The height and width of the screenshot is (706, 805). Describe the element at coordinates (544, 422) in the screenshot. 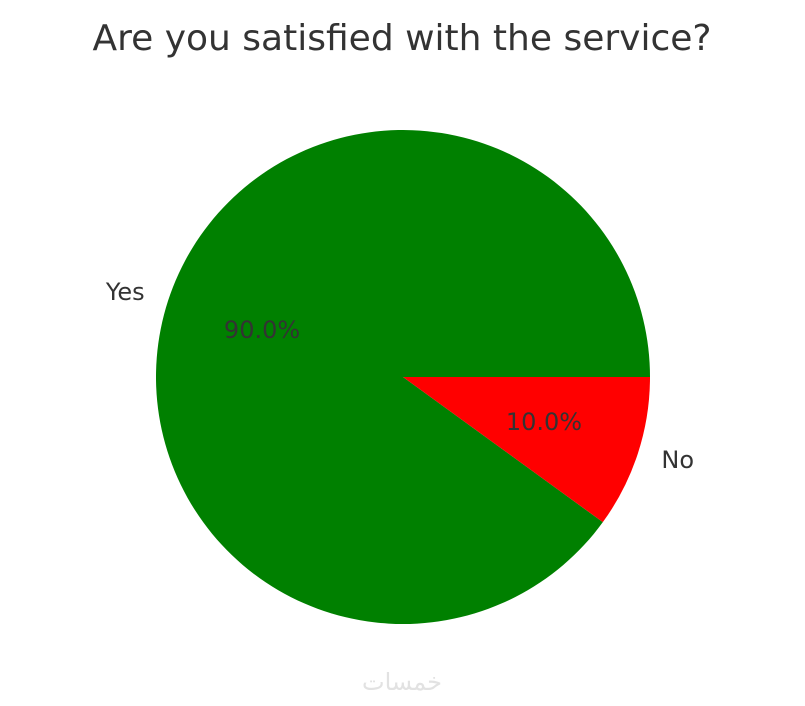

I see `value-label: 10.0%` at that location.